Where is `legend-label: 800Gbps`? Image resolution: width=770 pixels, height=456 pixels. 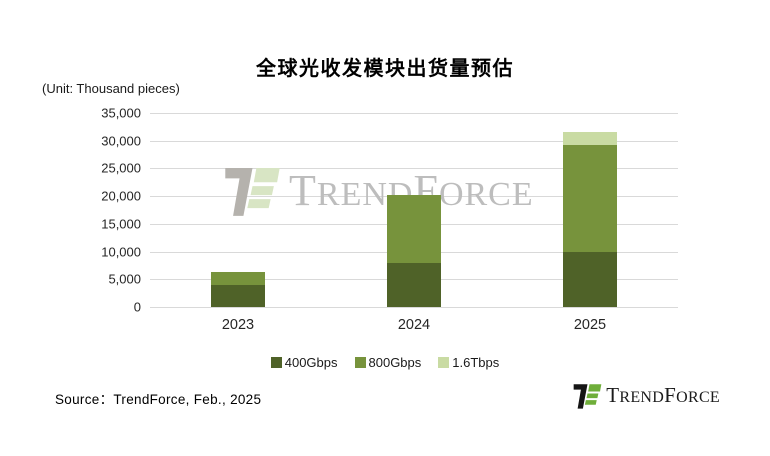
legend-label: 800Gbps is located at coordinates (395, 362).